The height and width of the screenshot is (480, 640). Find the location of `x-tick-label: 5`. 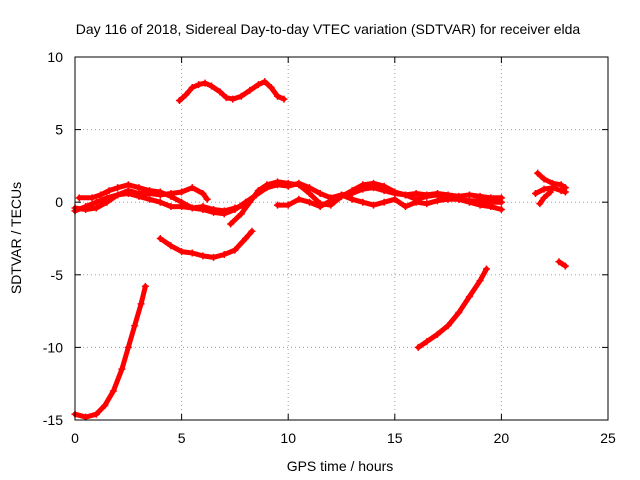

x-tick-label: 5 is located at coordinates (182, 438).